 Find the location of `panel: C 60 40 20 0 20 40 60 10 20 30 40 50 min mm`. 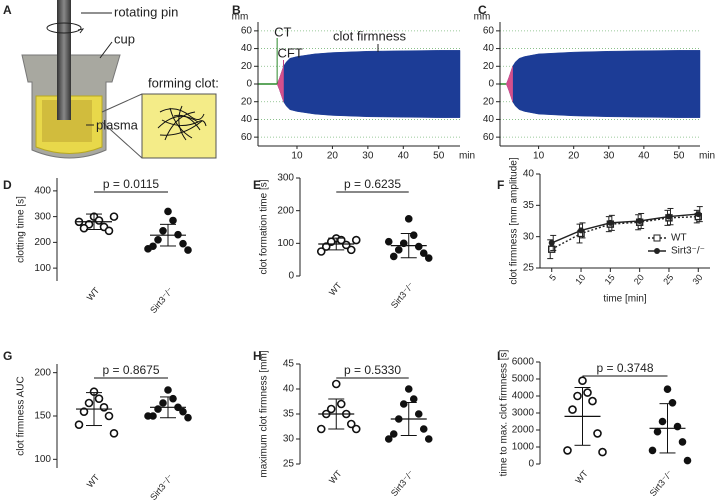

panel: C 60 40 20 0 20 40 60 10 20 30 40 50 min mm is located at coordinates (594, 82).